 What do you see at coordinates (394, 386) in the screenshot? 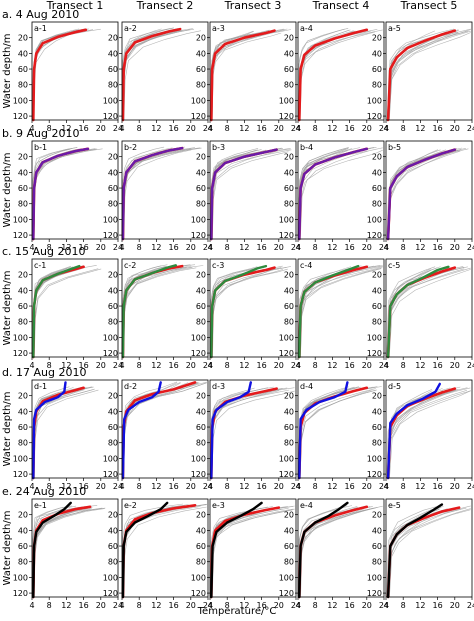
I see `panel-label: d-5` at bounding box center [394, 386].